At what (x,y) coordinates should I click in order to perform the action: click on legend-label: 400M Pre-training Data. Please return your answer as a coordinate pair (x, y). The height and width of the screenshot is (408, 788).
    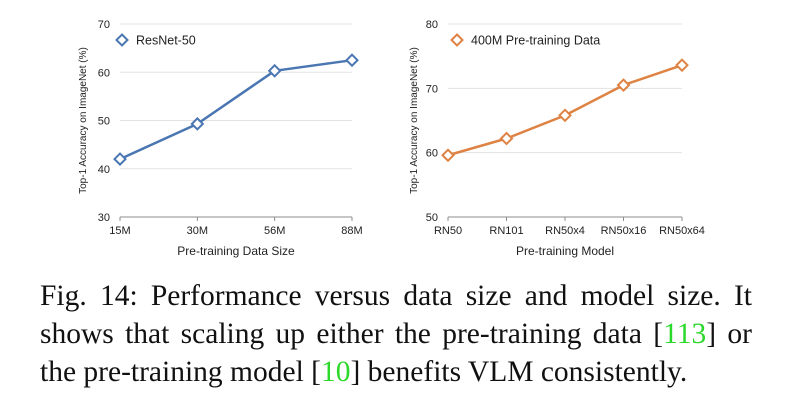
    Looking at the image, I should click on (535, 41).